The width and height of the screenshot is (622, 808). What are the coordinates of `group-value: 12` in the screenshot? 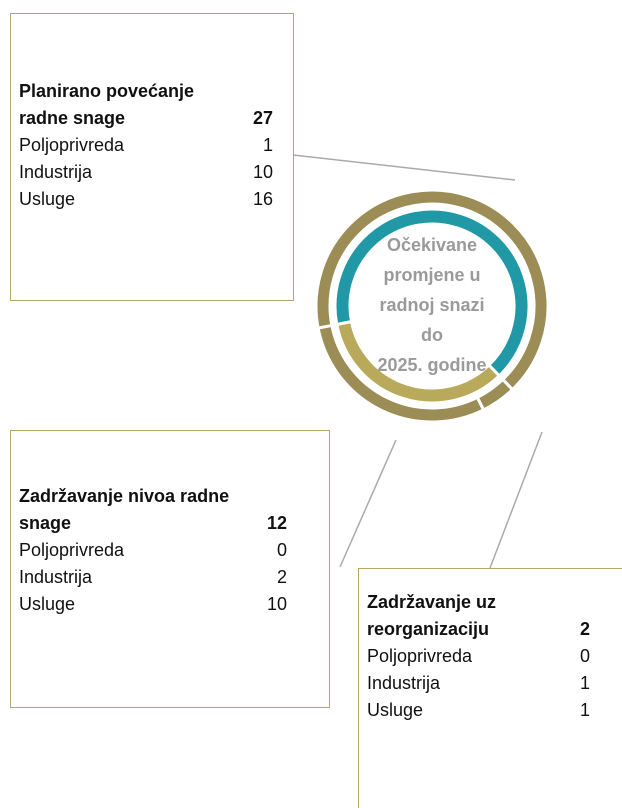 It's located at (276, 523).